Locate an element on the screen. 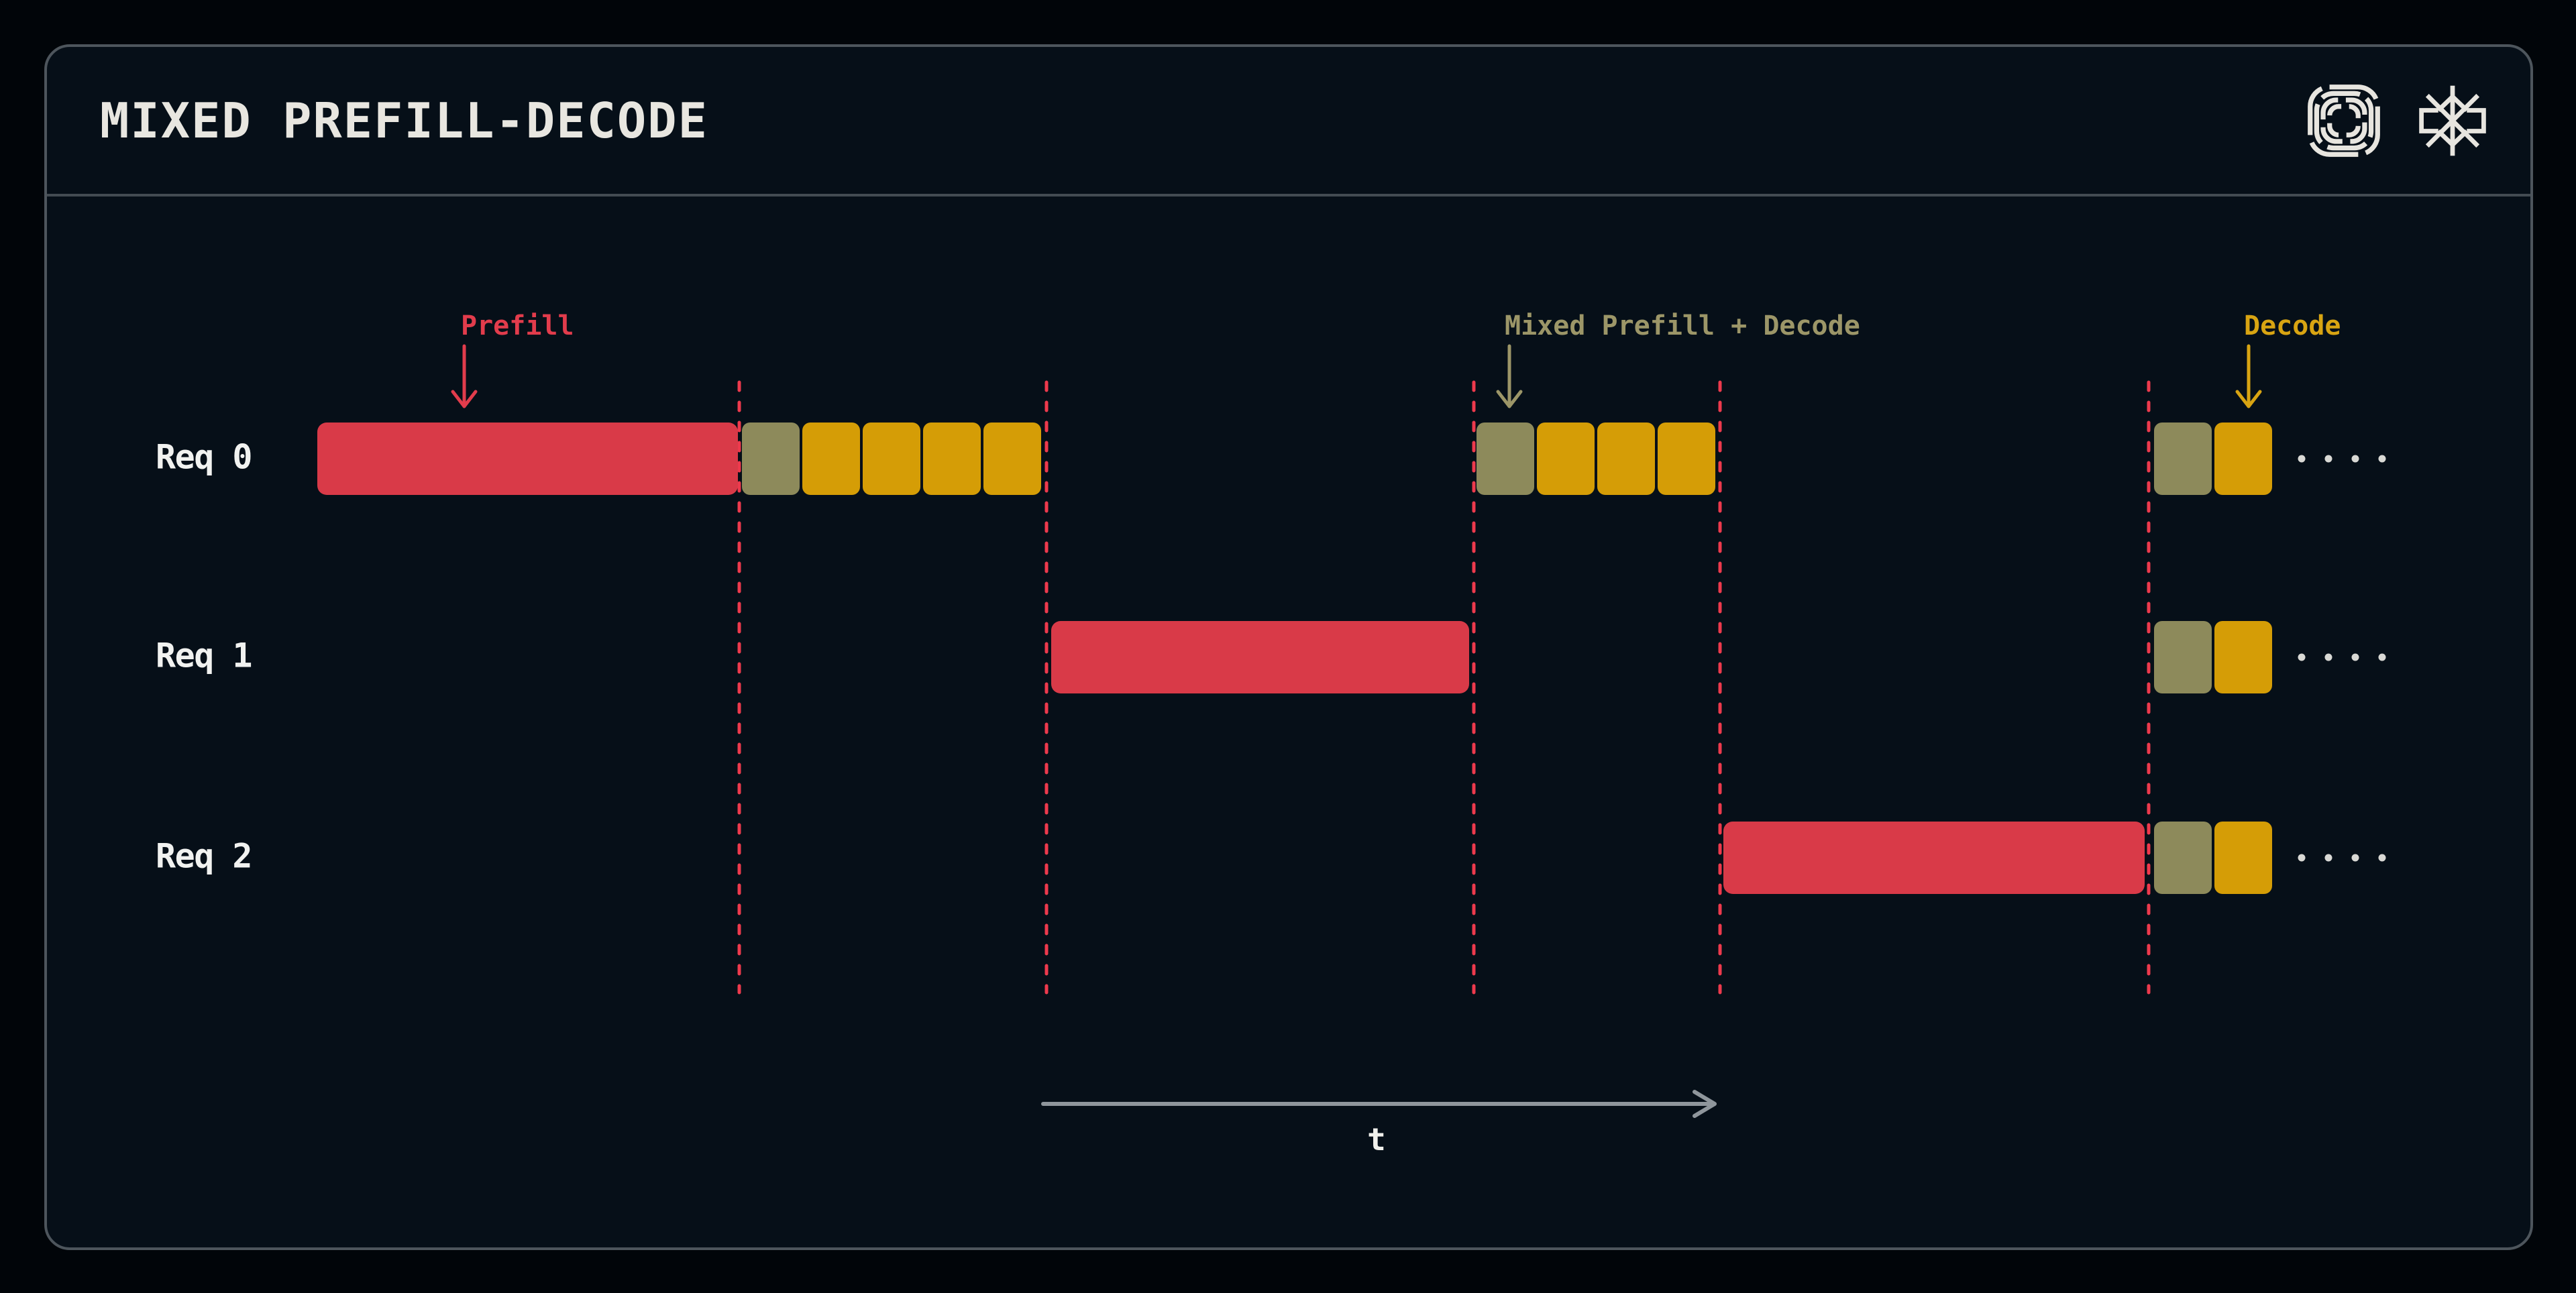 Image resolution: width=2576 pixels, height=1293 pixels. tenstorrent-logo-icon is located at coordinates (2452, 120).